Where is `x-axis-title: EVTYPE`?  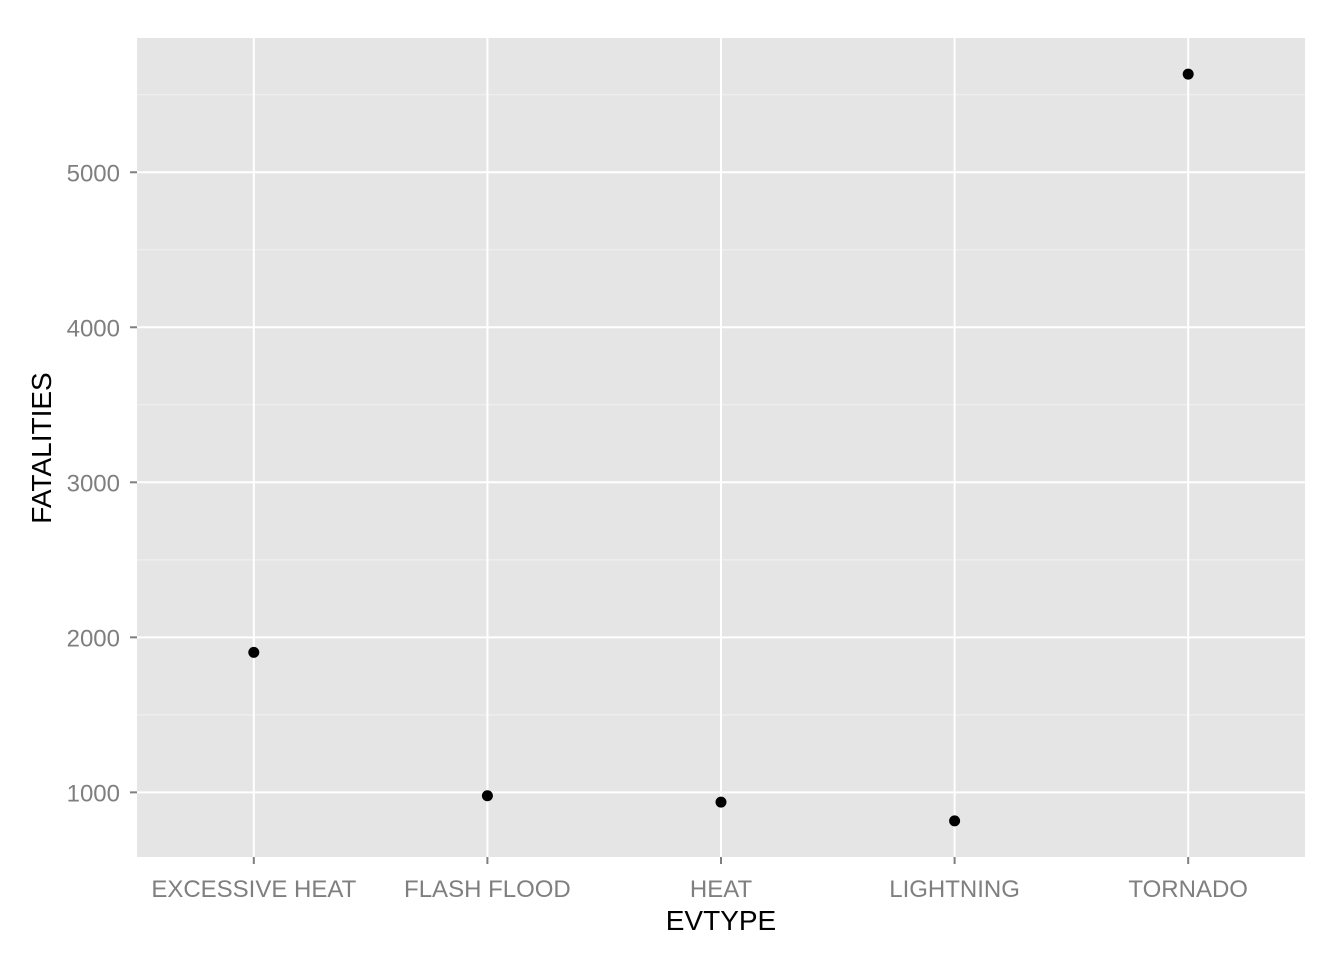
x-axis-title: EVTYPE is located at coordinates (721, 920).